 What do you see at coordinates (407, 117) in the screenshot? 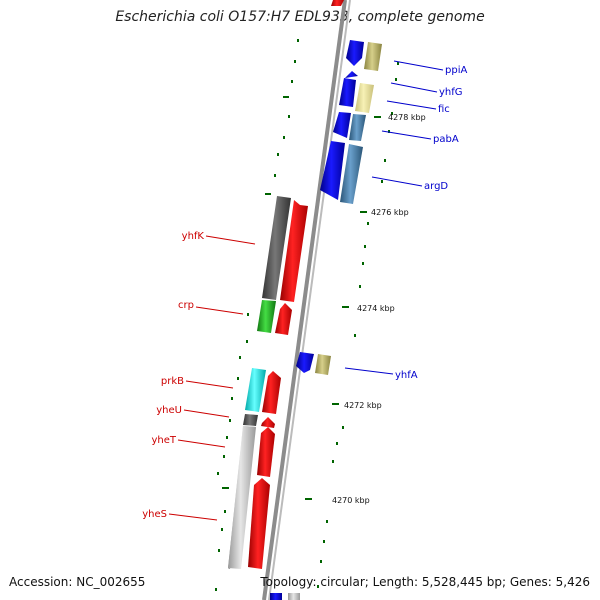
I see `kbp-label: 4278 kbp` at bounding box center [407, 117].